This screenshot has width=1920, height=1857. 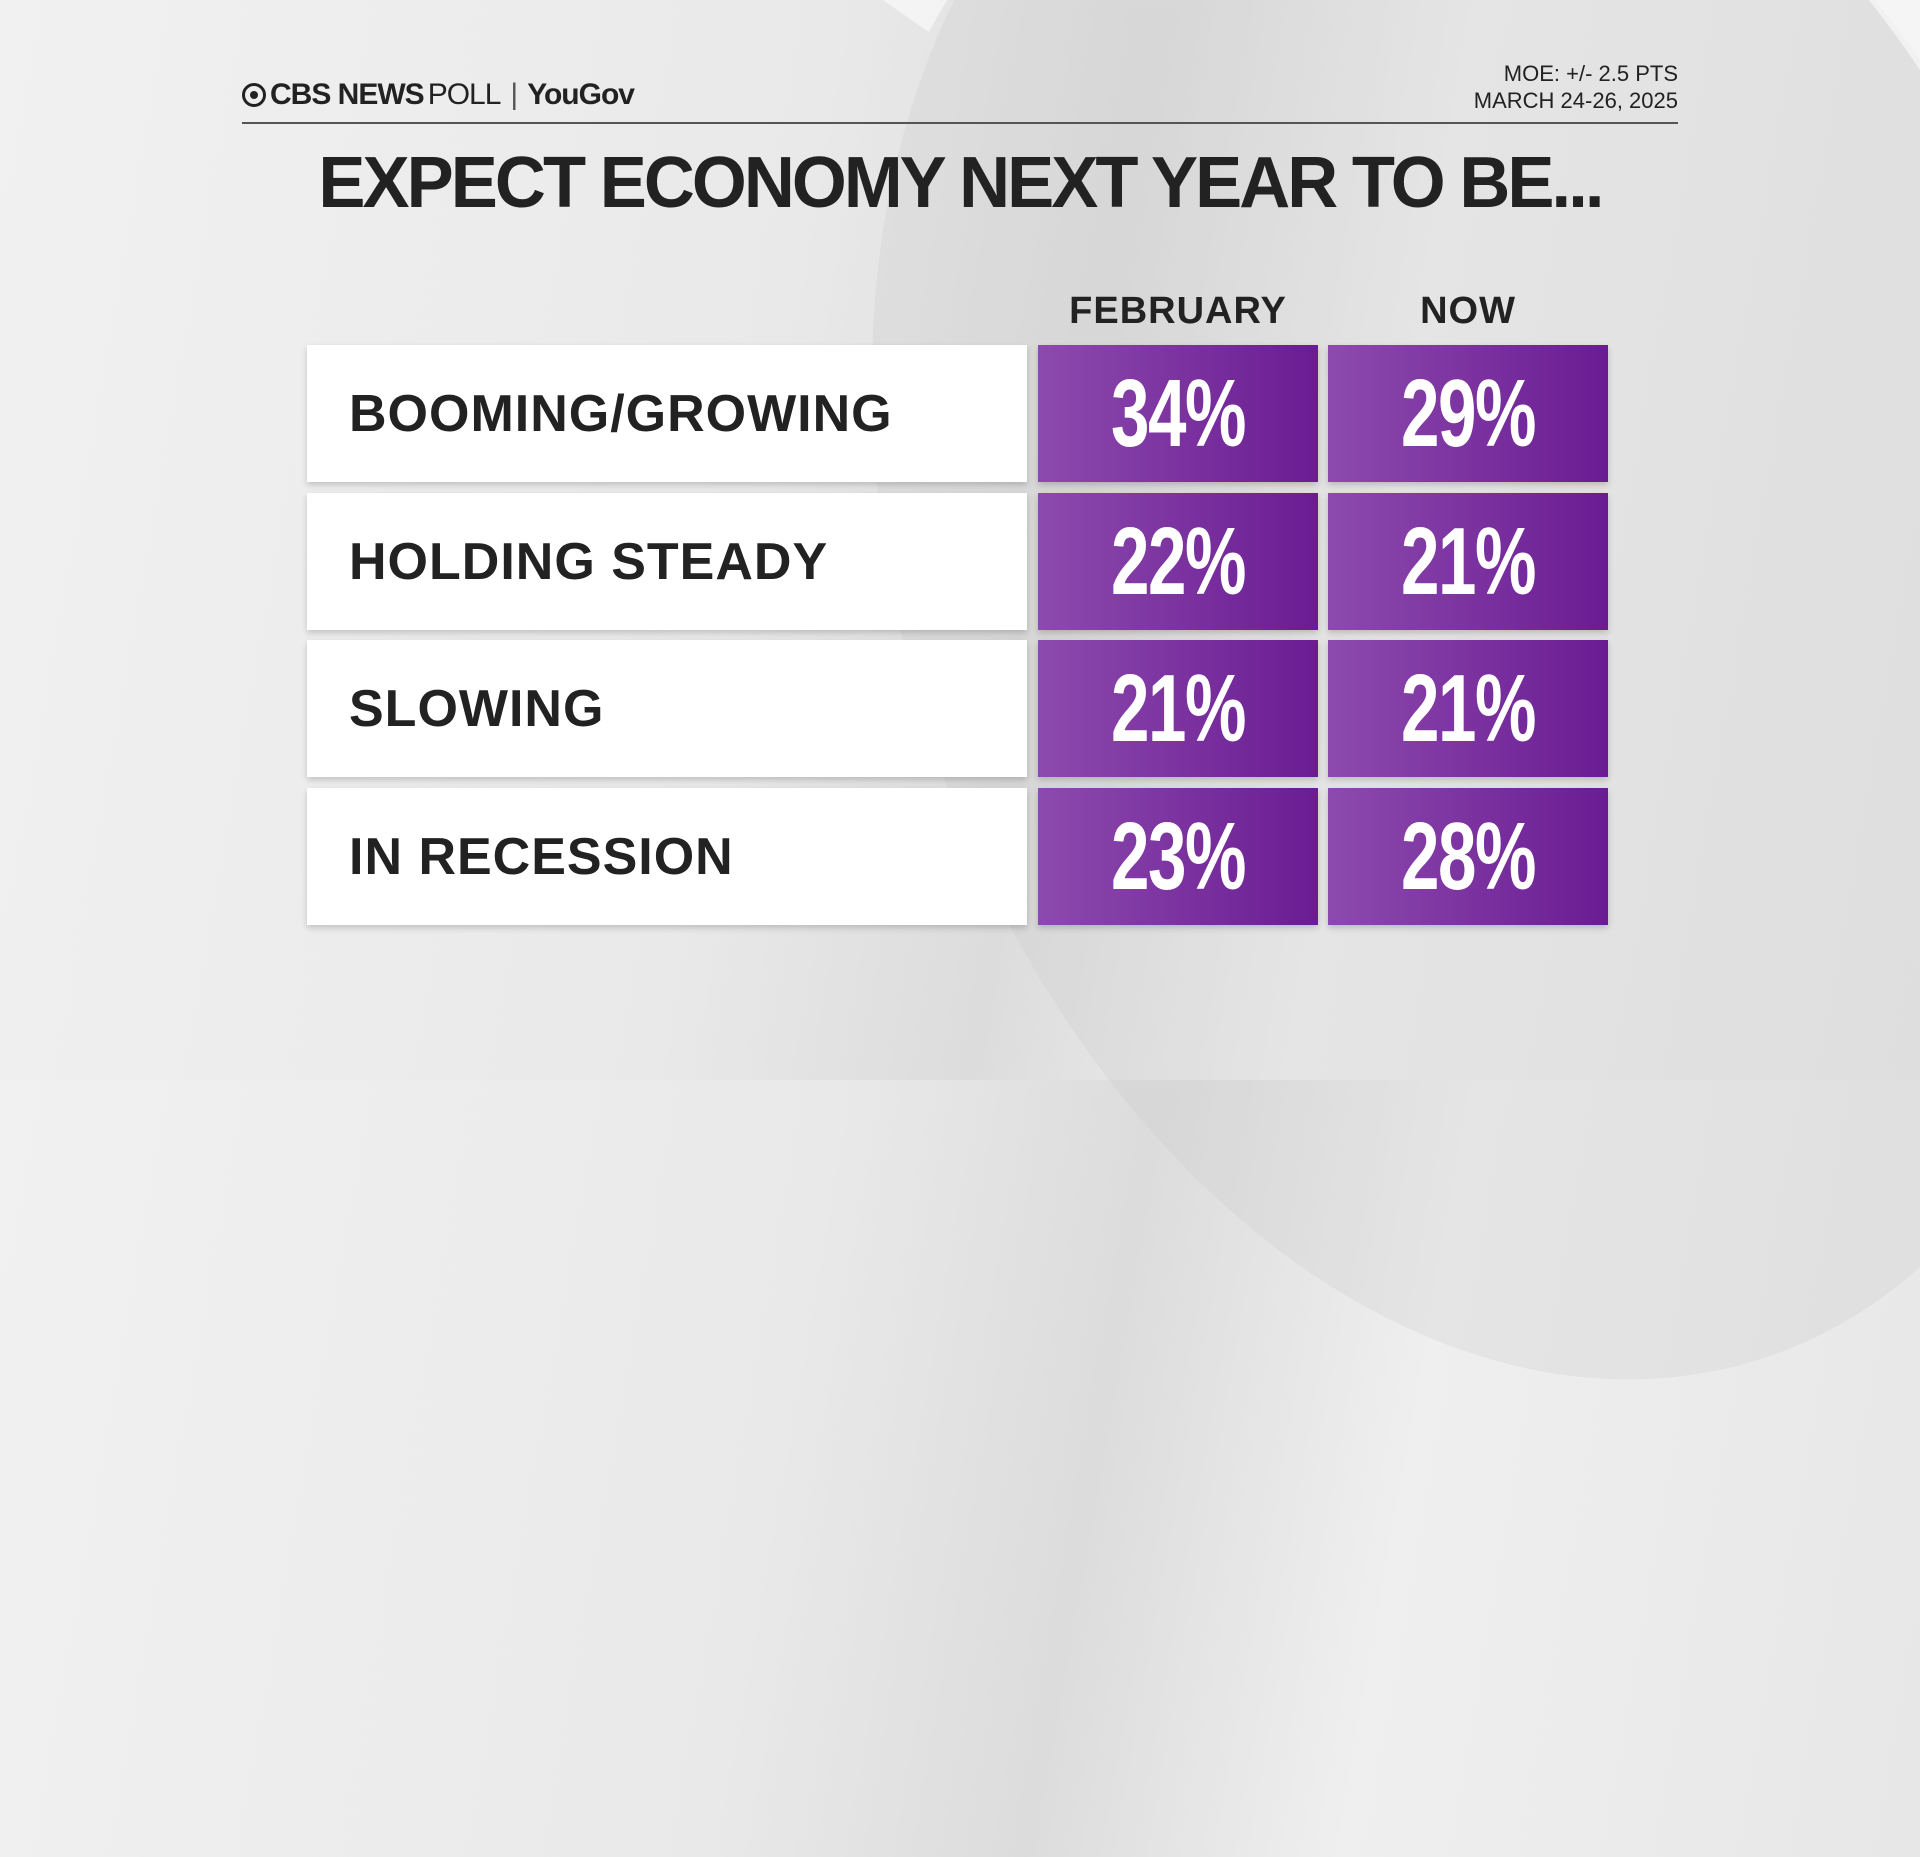 I want to click on value-cell-february: 34%, so click(x=1178, y=413).